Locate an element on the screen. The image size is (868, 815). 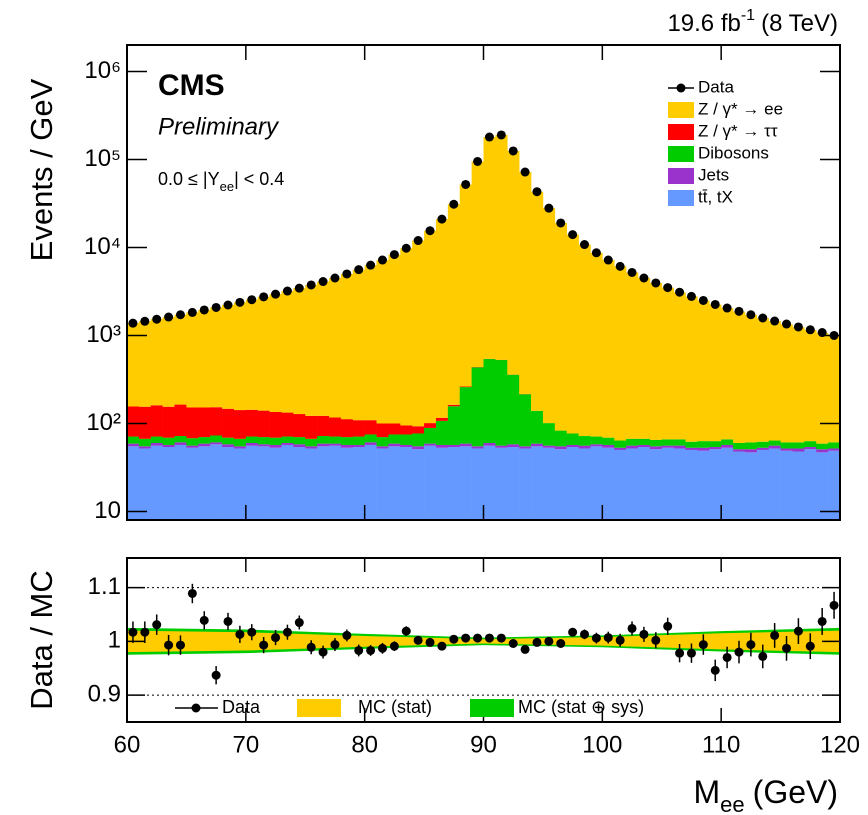
experiment: CMS is located at coordinates (191, 85).